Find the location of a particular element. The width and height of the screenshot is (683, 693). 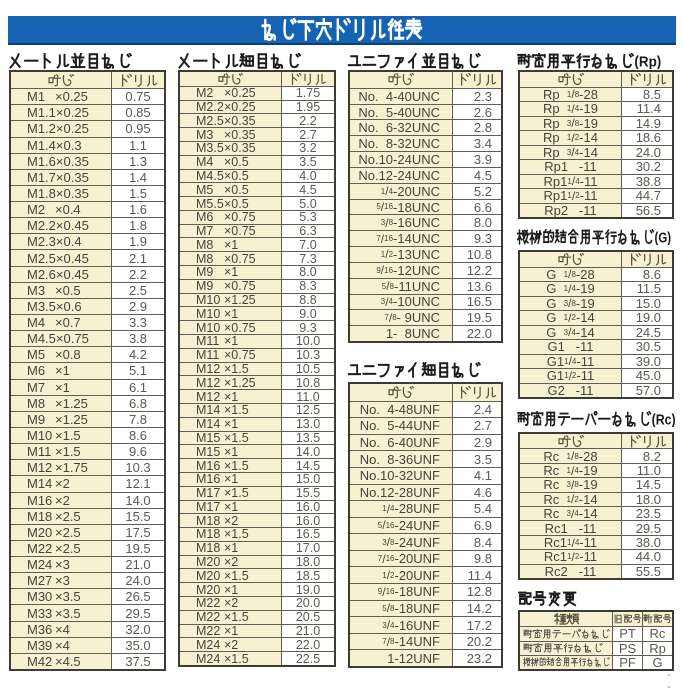

svg-text: (Rp) is located at coordinates (647, 61).